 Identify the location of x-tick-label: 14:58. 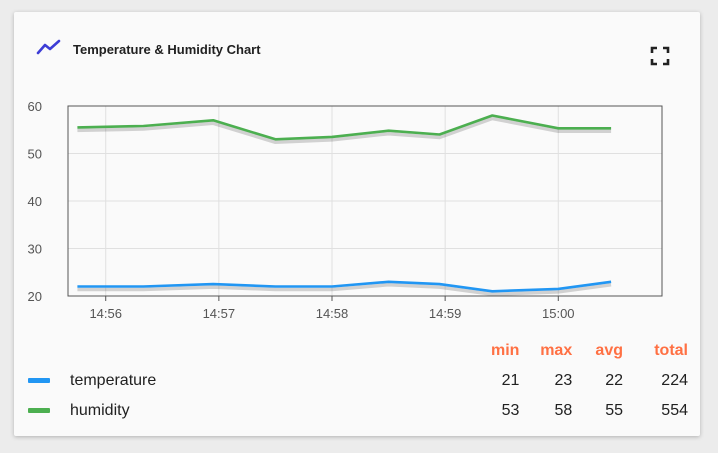
(332, 313).